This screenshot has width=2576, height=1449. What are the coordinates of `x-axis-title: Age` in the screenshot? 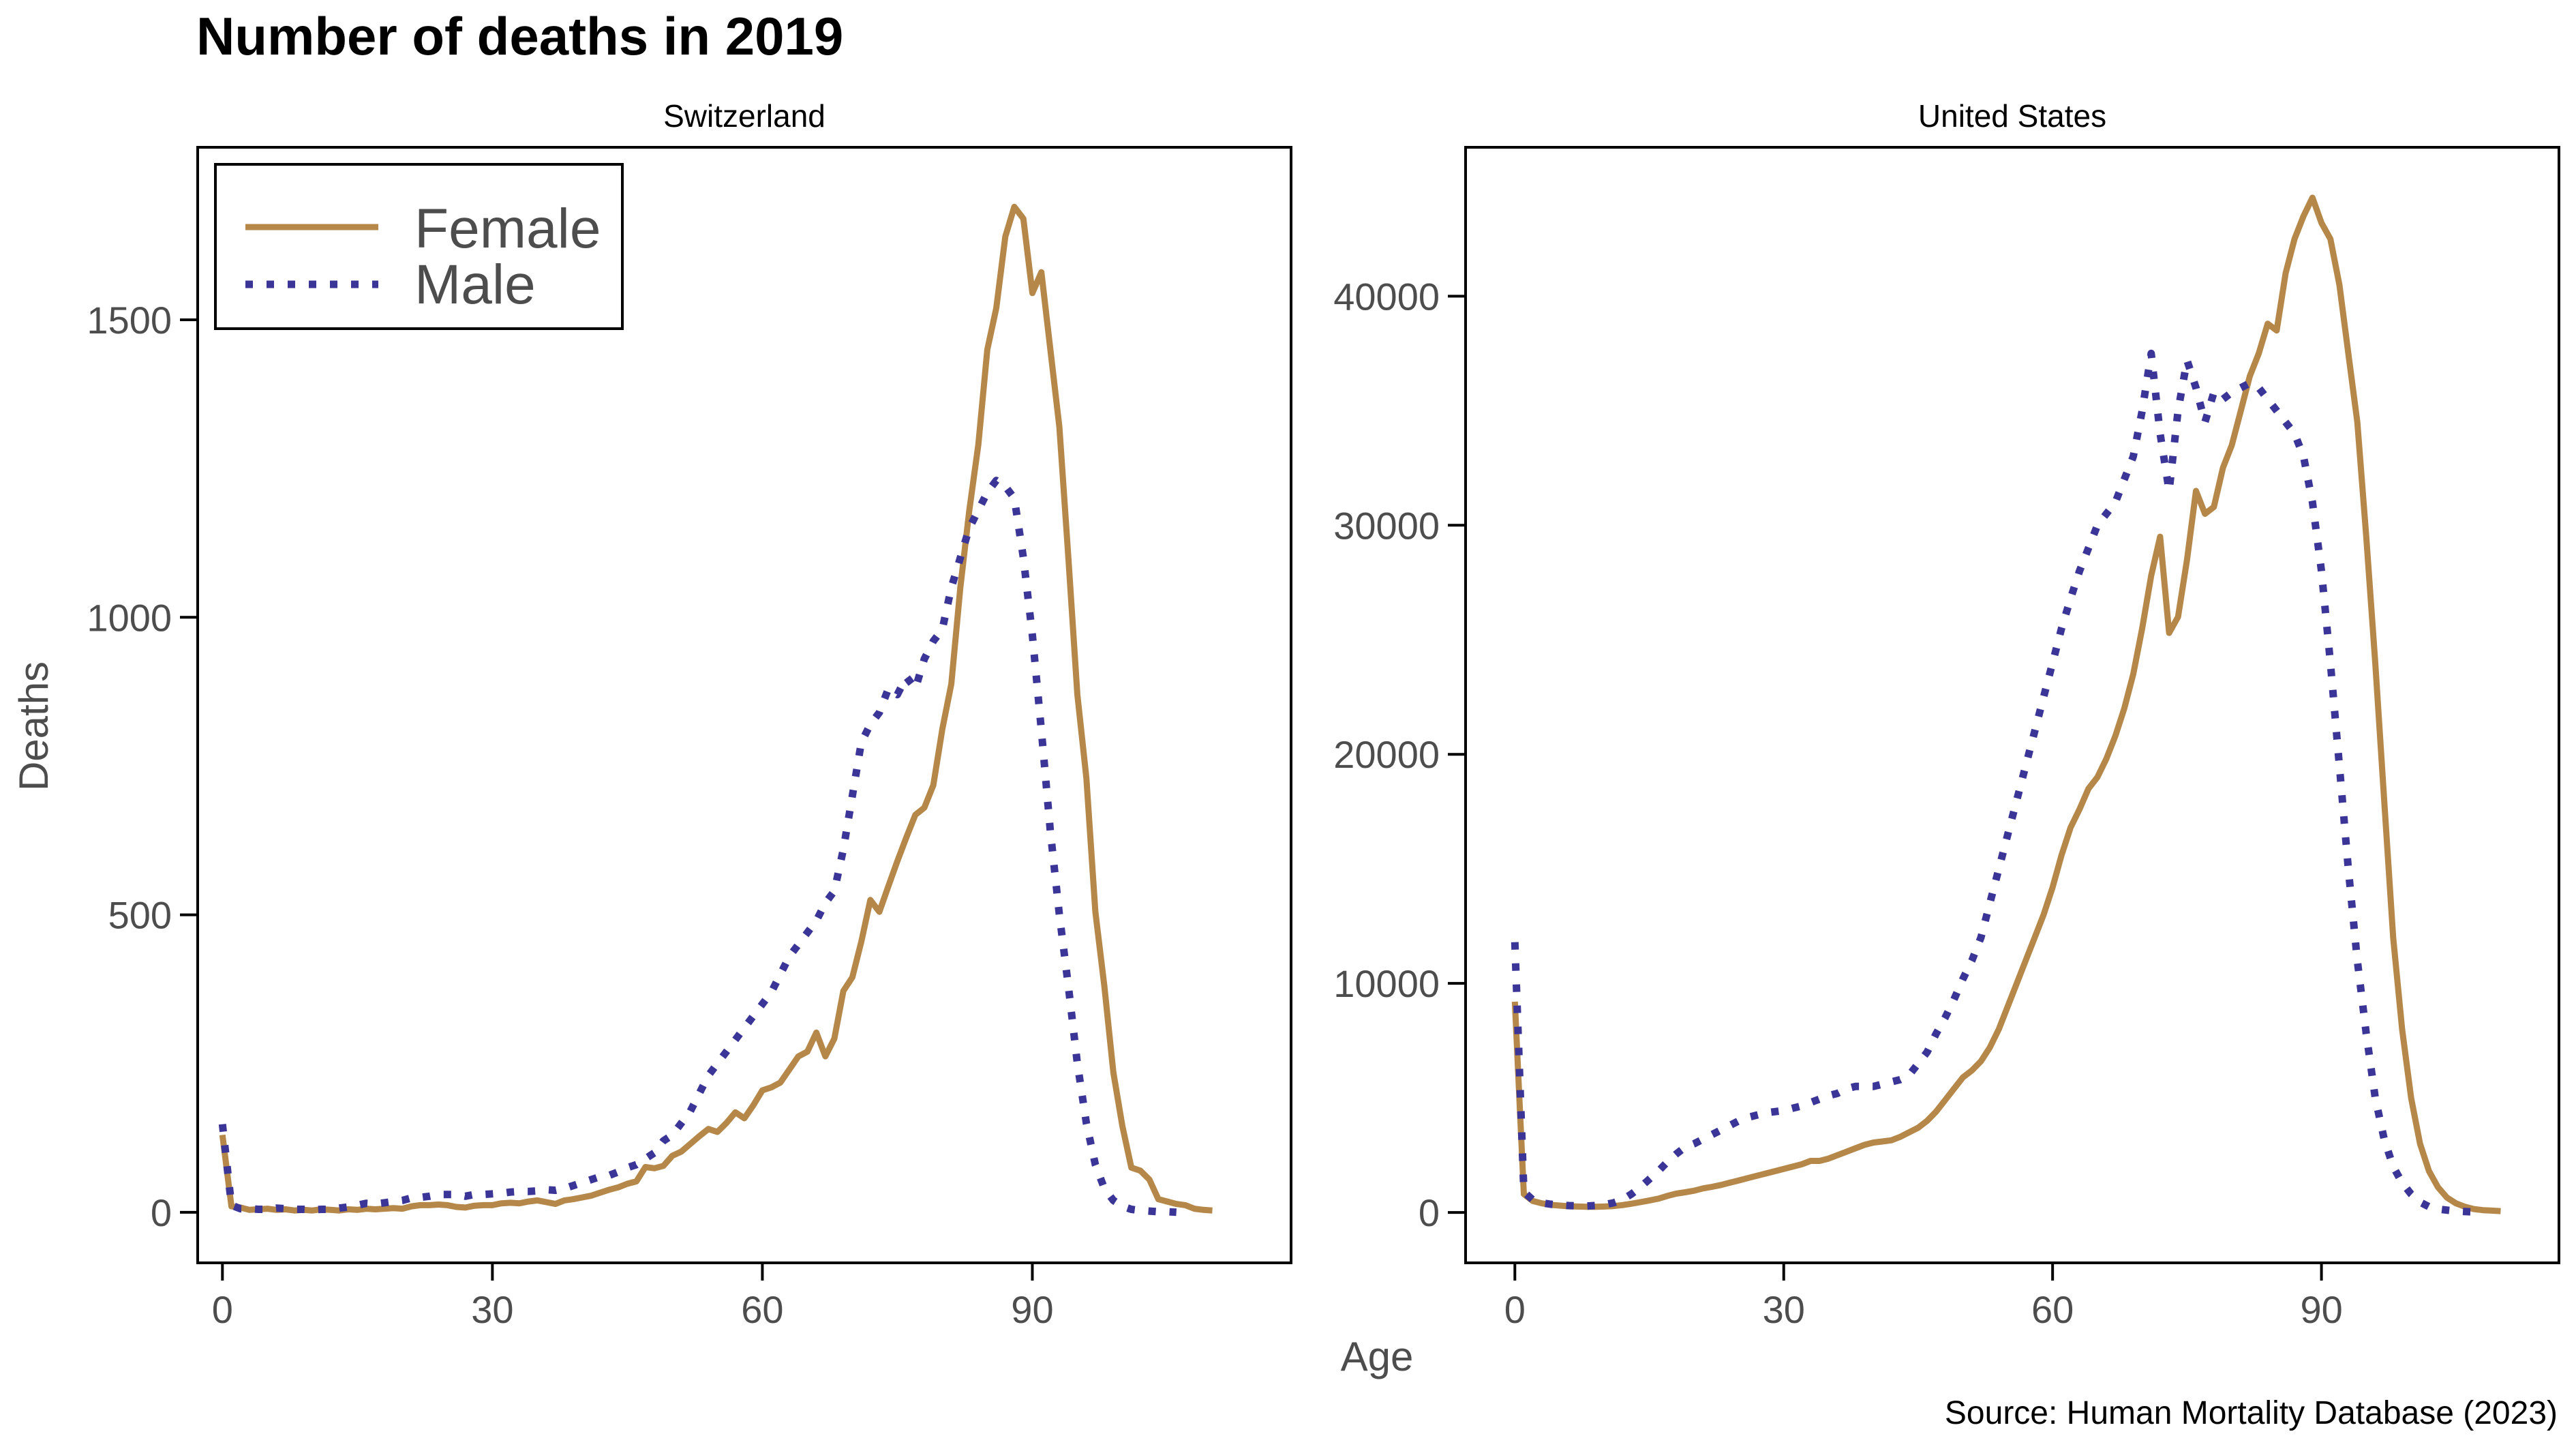 It's located at (1378, 1356).